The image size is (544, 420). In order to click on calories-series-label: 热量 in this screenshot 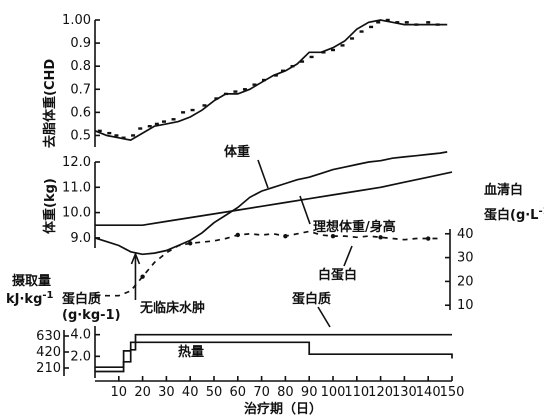, I will do `click(191, 352)`.